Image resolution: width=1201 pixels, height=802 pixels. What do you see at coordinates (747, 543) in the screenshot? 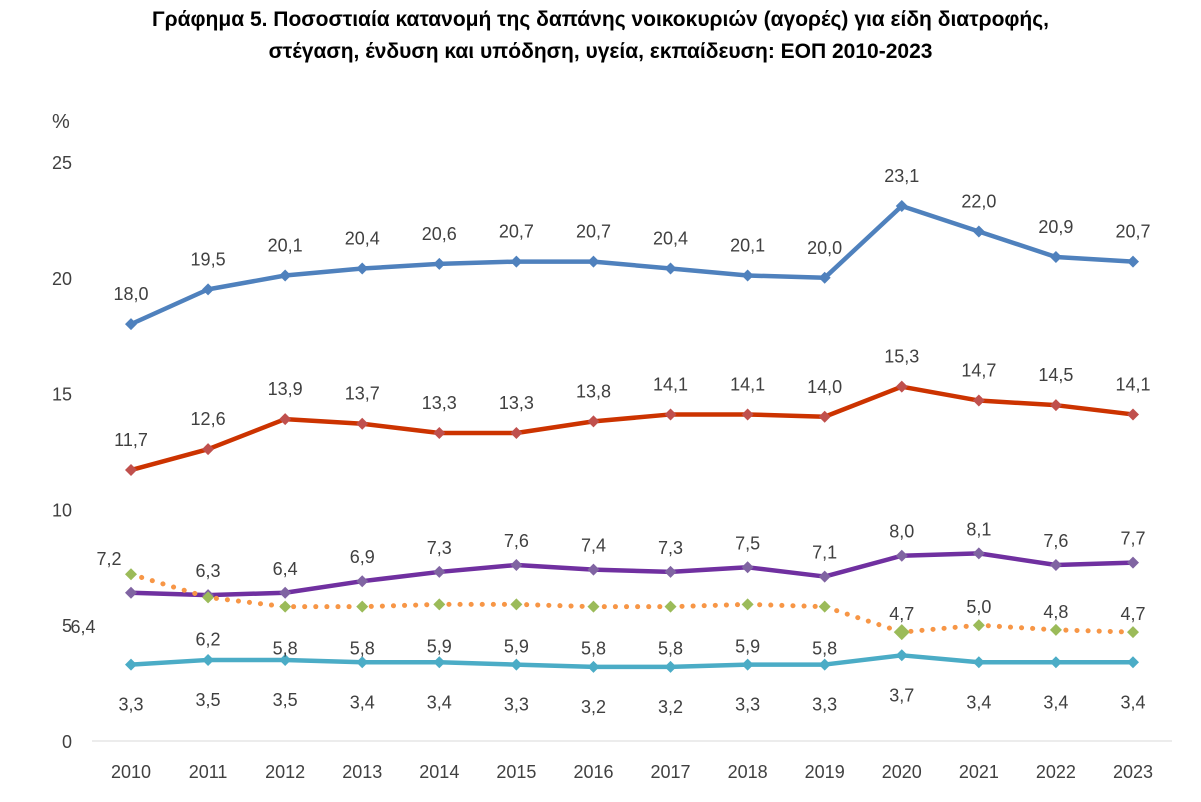
I see `series-purple-data-label: 7,5` at bounding box center [747, 543].